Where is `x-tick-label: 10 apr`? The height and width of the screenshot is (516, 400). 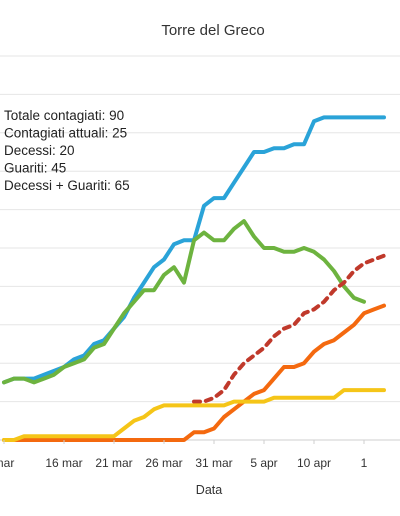
x-tick-label: 10 apr is located at coordinates (314, 463).